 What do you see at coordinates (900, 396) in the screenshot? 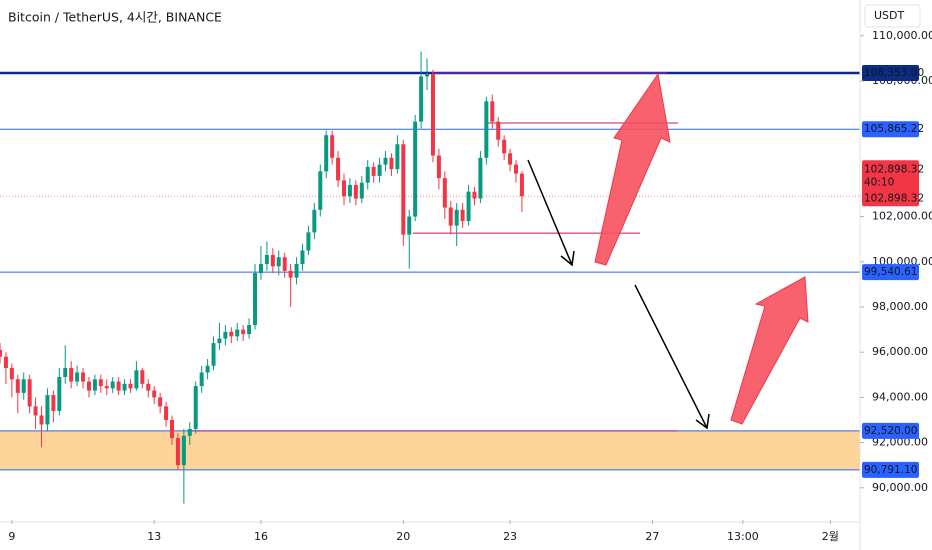
I see `y-tick-label: 94,000.00` at bounding box center [900, 396].